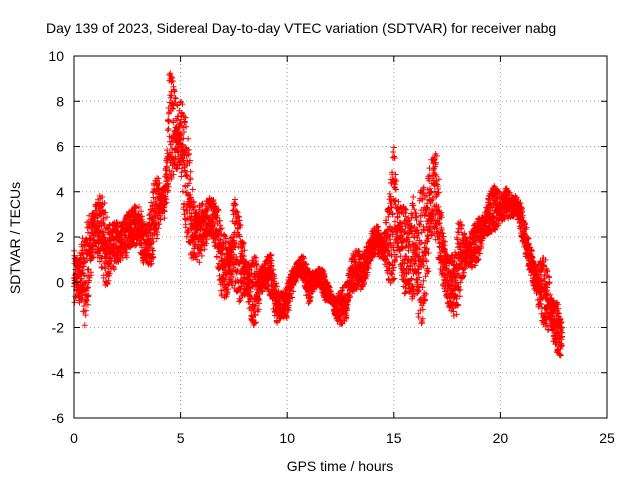 The image size is (640, 480). Describe the element at coordinates (58, 418) in the screenshot. I see `y-tick-label: -6` at that location.